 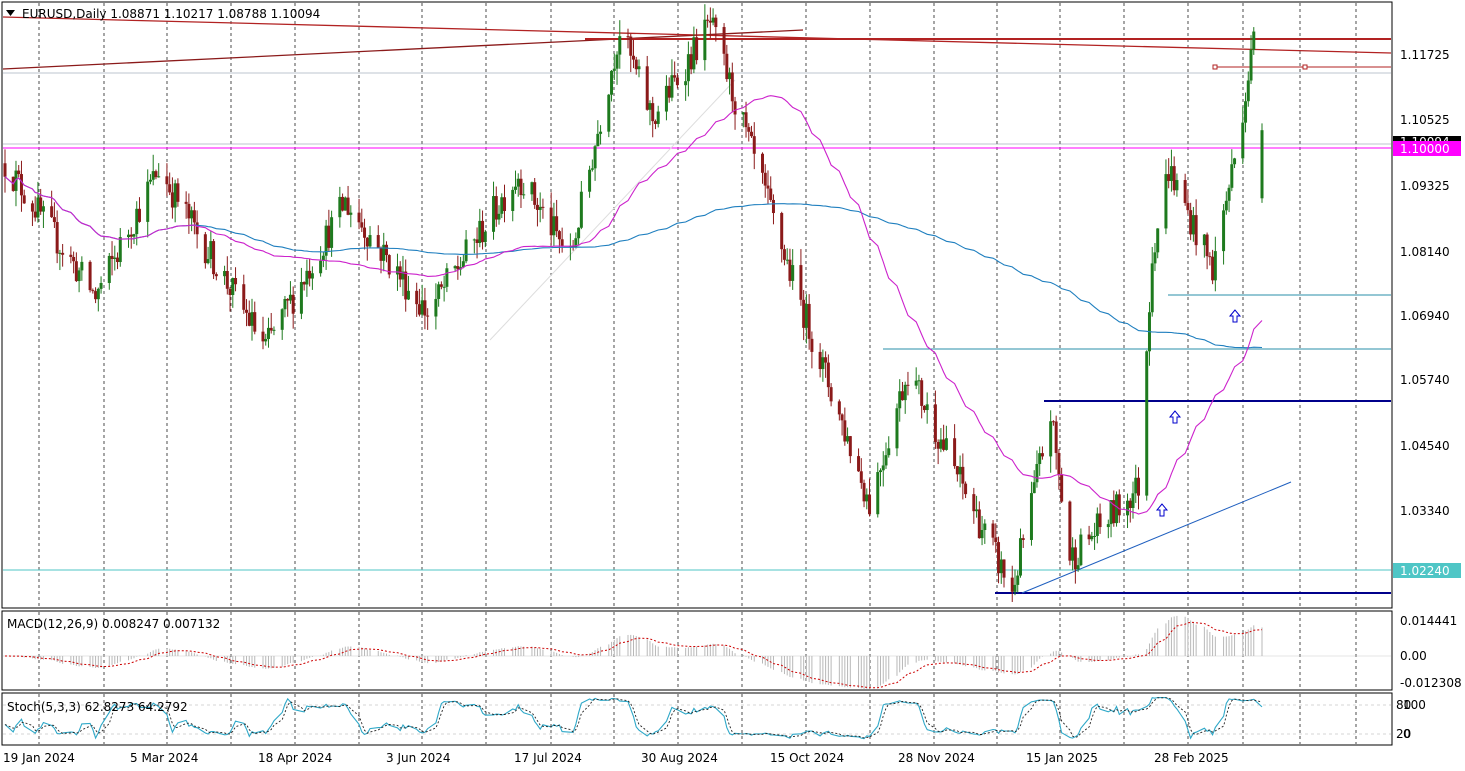 What do you see at coordinates (1162, 510) in the screenshot?
I see `up-arrow-icon` at bounding box center [1162, 510].